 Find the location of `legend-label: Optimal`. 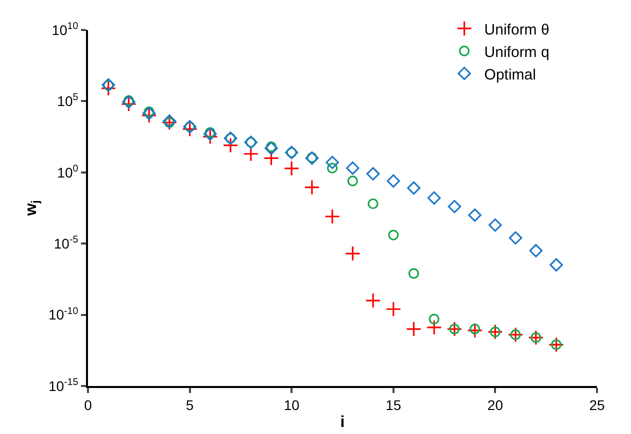

legend-label: Optimal is located at coordinates (510, 75).